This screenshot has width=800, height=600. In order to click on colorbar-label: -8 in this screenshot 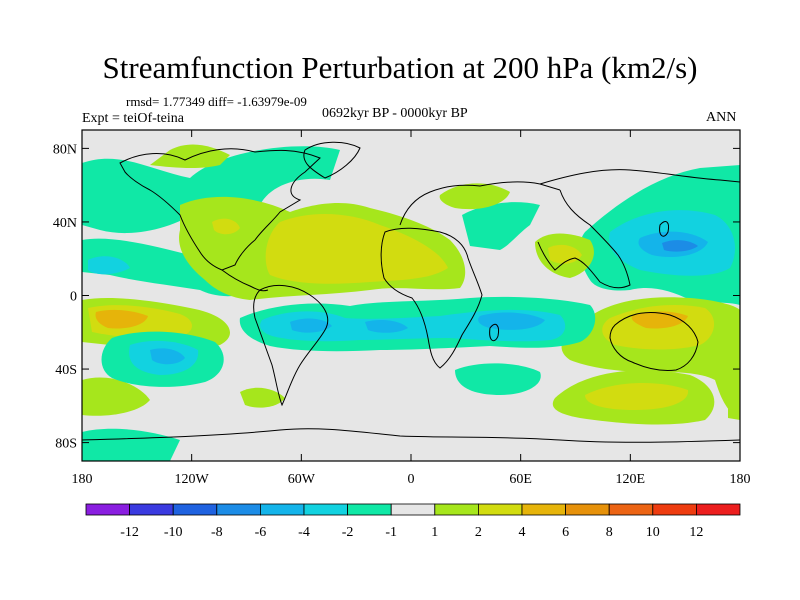, I will do `click(217, 532)`.